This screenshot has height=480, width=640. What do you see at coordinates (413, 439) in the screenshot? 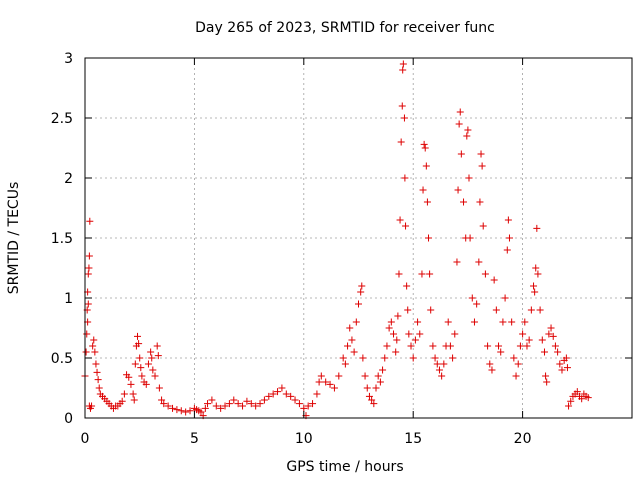
I see `x-tick-label: 15` at bounding box center [413, 439].